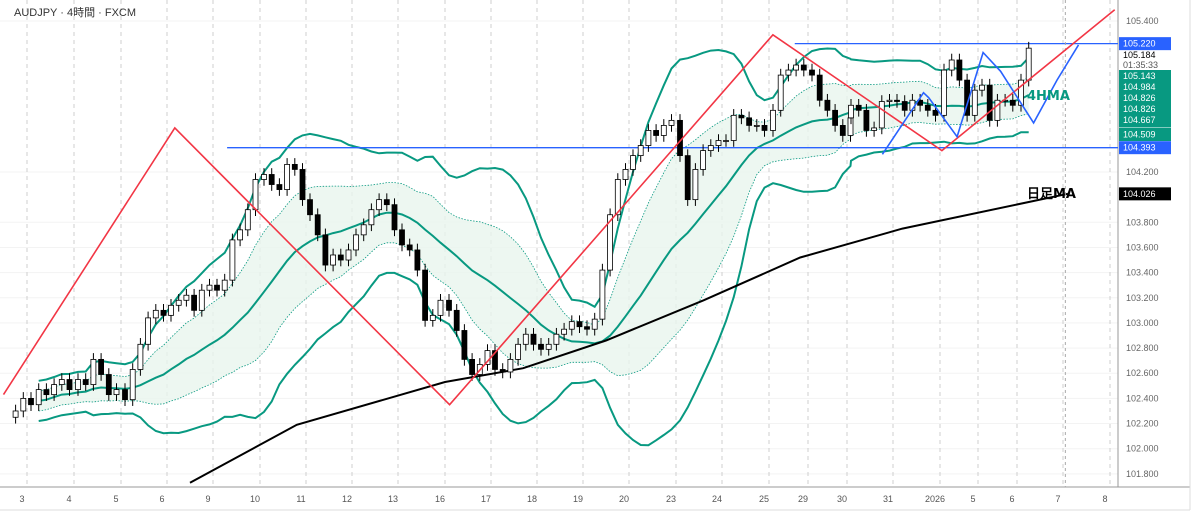 The image size is (1200, 523). What do you see at coordinates (207, 499) in the screenshot?
I see `x-tick-label: 9` at bounding box center [207, 499].